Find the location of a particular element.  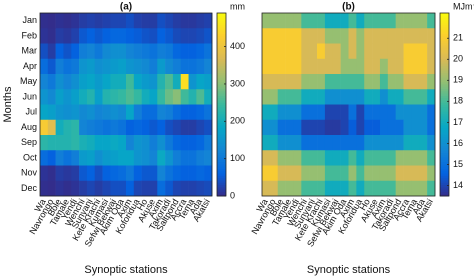

y-tick-label: Jan is located at coordinates (29, 20).